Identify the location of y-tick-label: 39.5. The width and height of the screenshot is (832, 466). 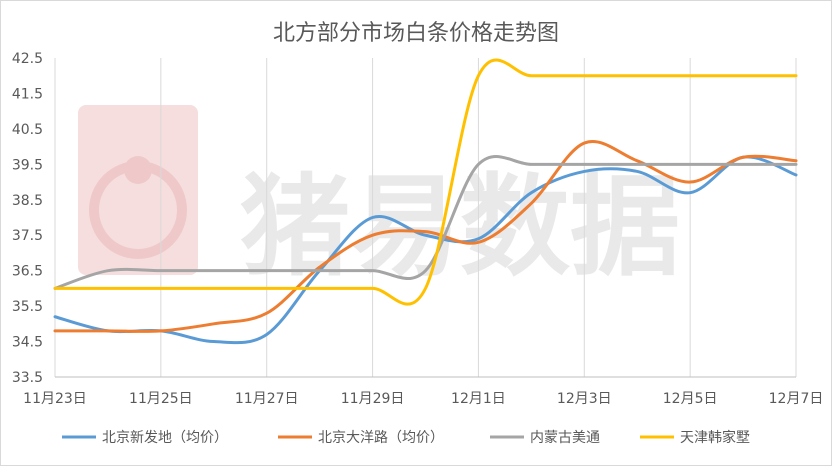
(27, 165).